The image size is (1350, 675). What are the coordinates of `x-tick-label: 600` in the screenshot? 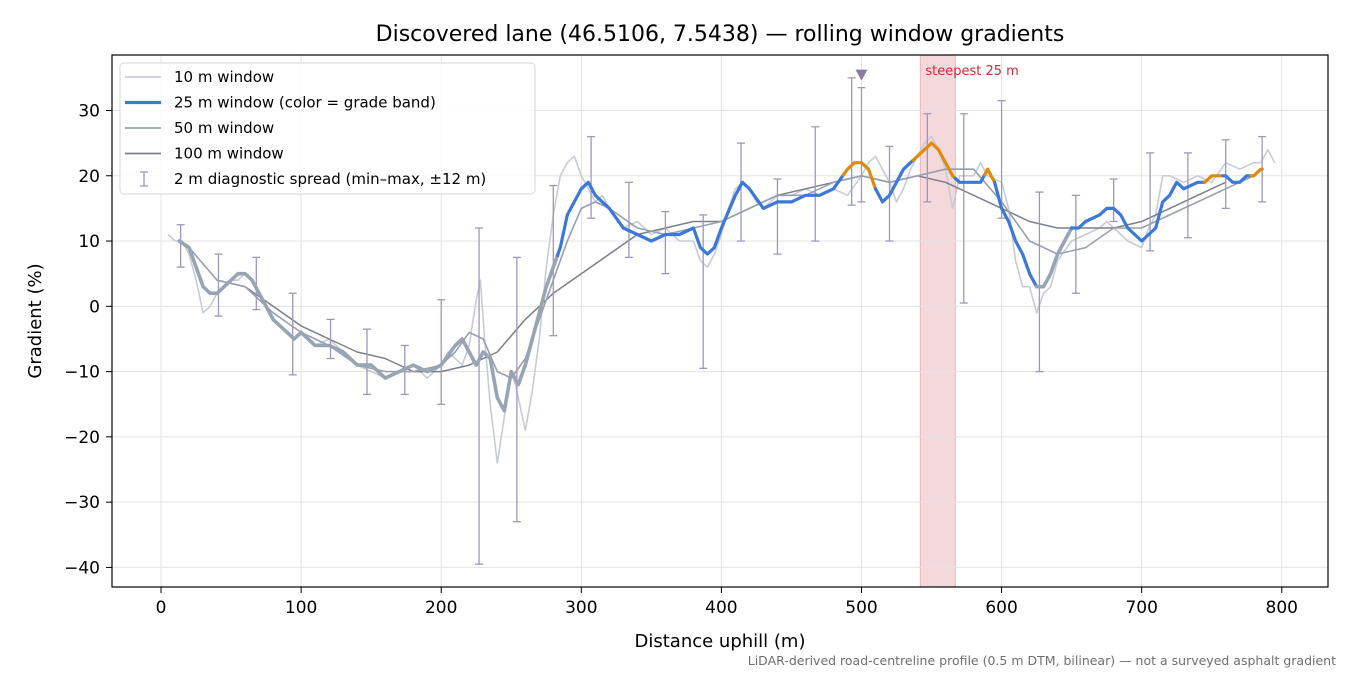 It's located at (1001, 608).